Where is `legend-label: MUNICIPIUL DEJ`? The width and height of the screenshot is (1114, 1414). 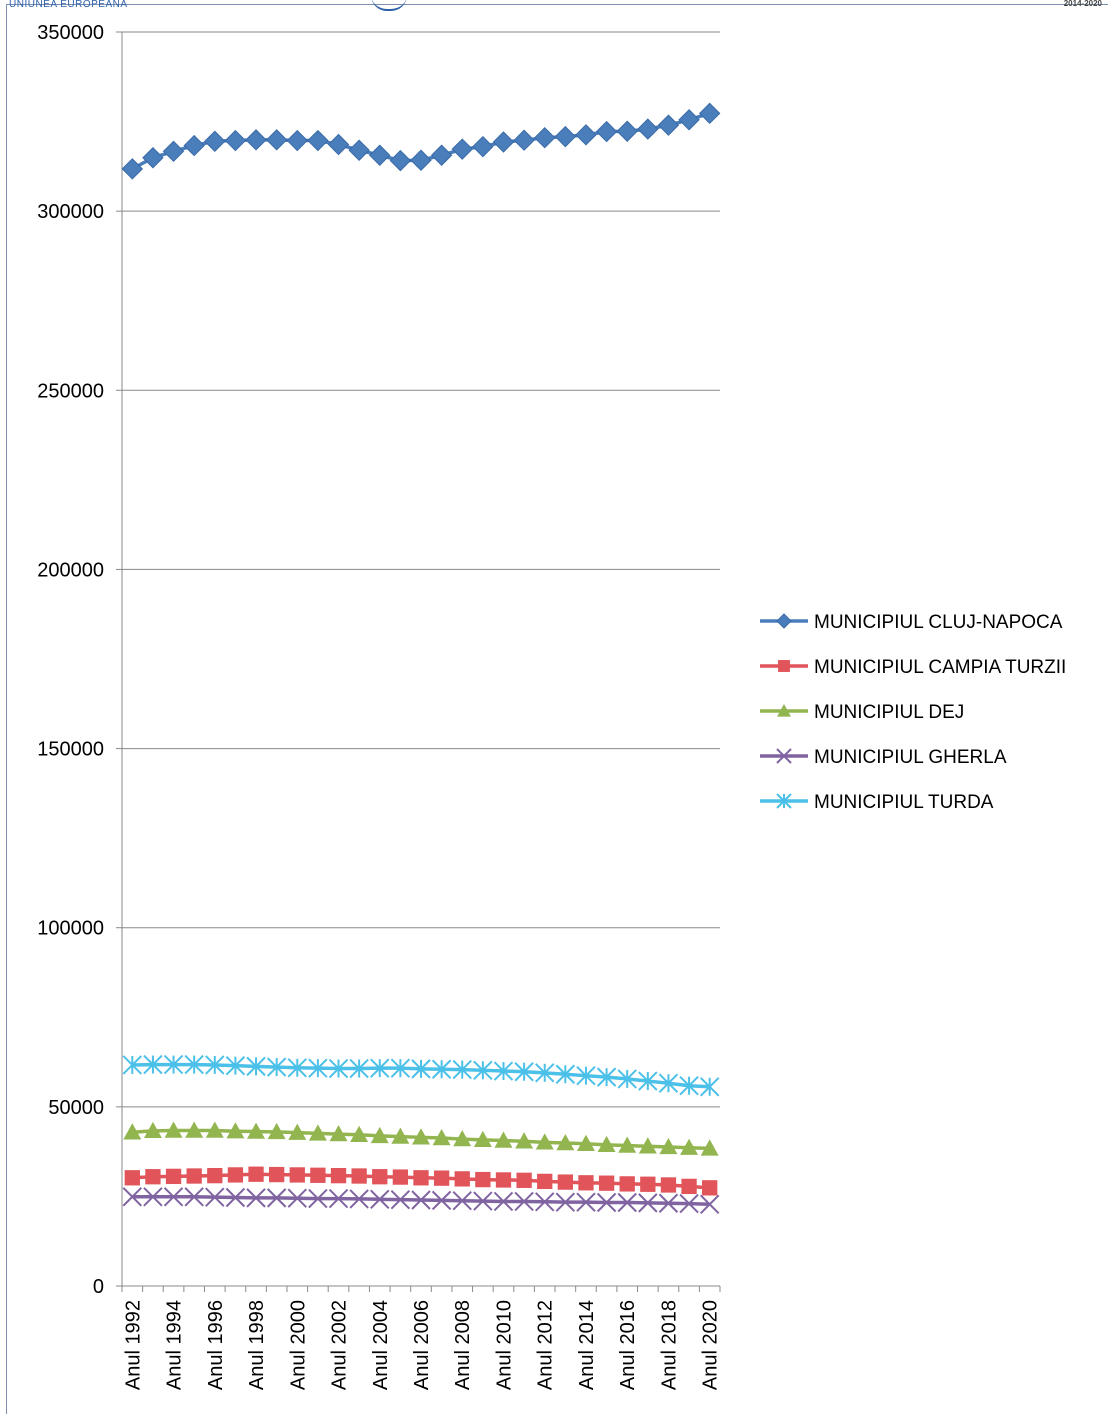 legend-label: MUNICIPIUL DEJ is located at coordinates (889, 712).